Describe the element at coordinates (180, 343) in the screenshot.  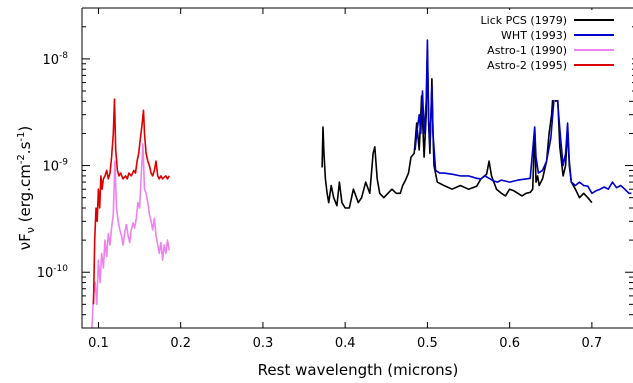
I see `x-tick-label: 0.2` at that location.